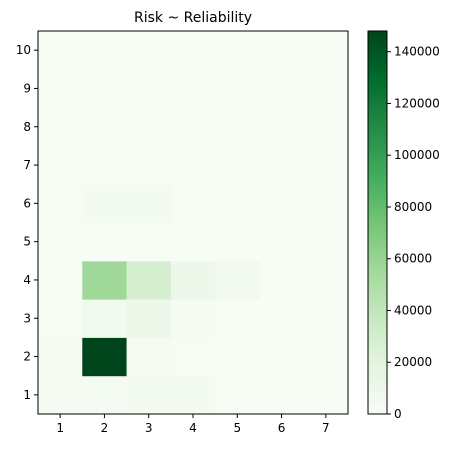  Describe the element at coordinates (27, 222) in the screenshot. I see `y-axis: 1 2 3 4 5 6 7 8 9 10` at that location.